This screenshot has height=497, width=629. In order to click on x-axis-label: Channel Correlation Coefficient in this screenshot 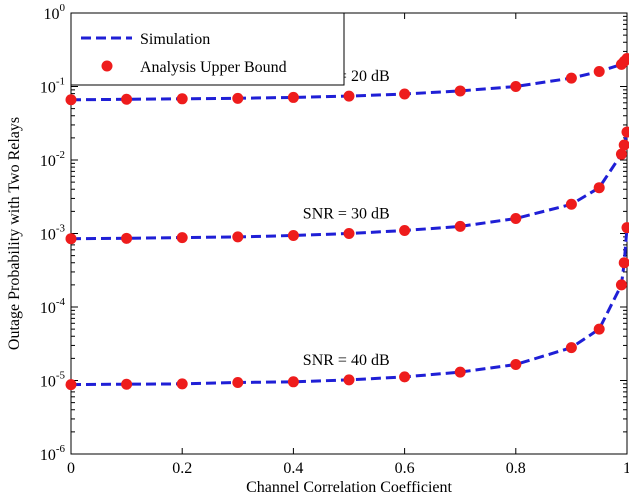, I will do `click(349, 487)`.